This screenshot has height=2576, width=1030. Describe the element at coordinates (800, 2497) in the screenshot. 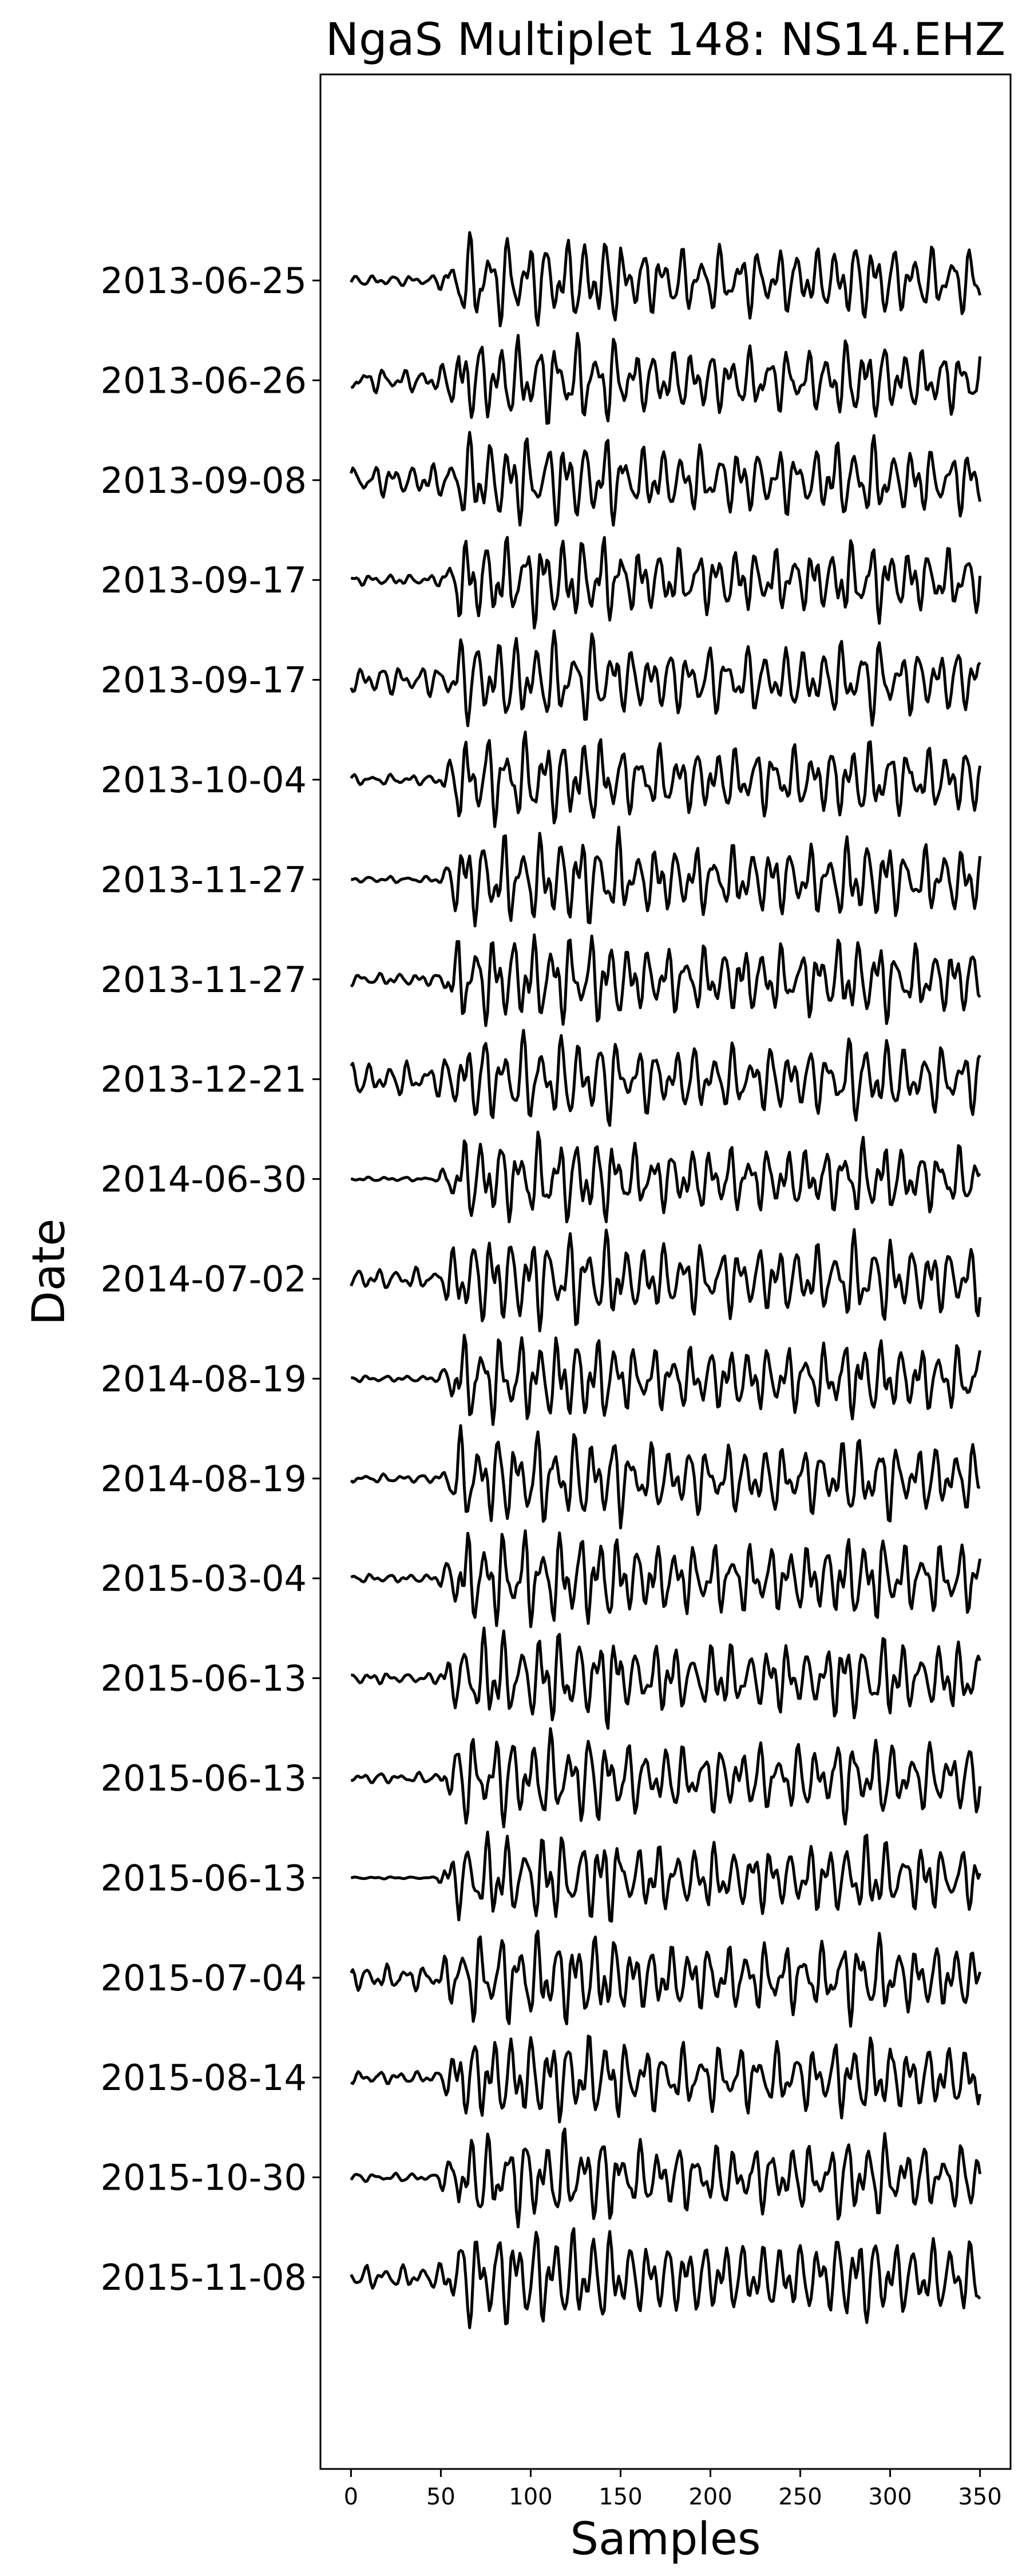

I see `x-tick-label: 250` at that location.